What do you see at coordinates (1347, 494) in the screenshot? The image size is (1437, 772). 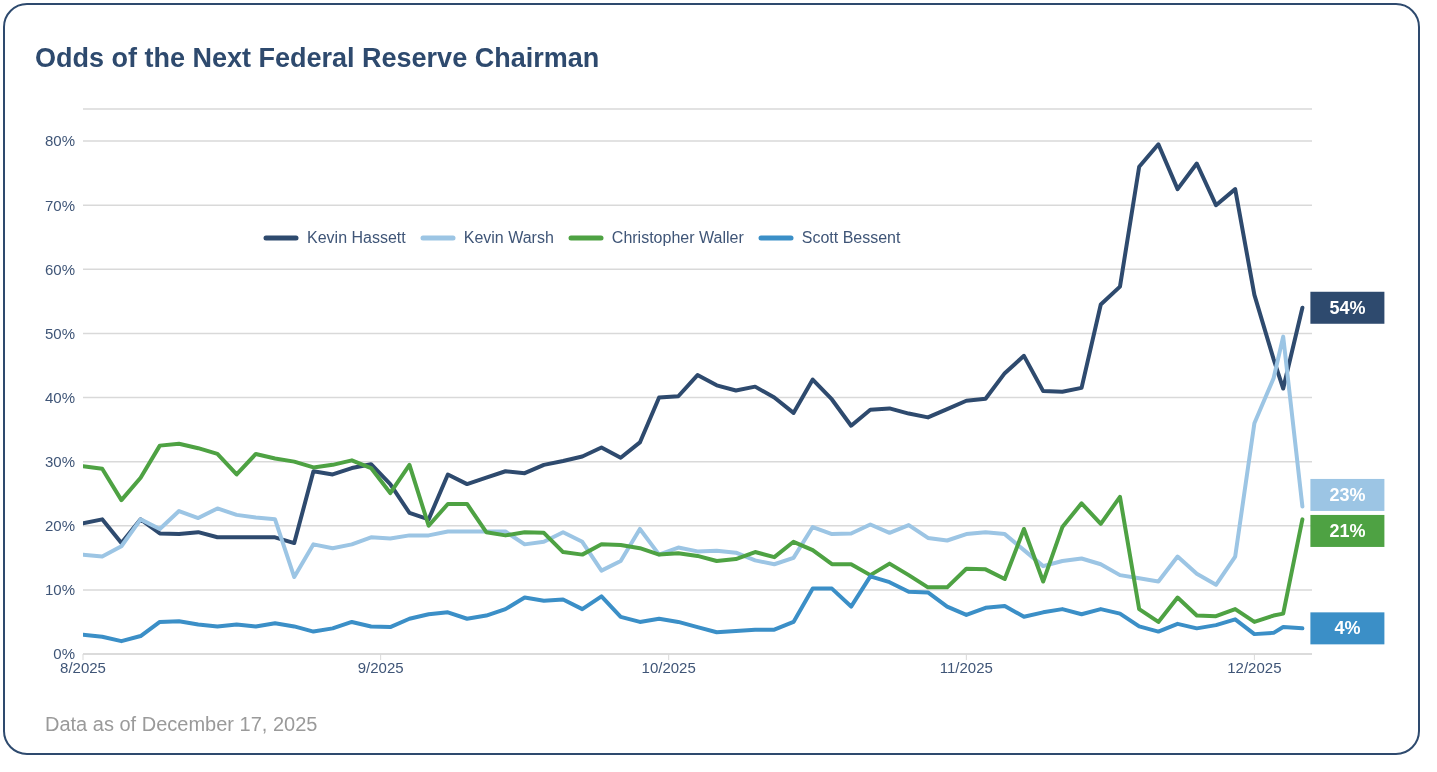 I see `data-label: 23%` at bounding box center [1347, 494].